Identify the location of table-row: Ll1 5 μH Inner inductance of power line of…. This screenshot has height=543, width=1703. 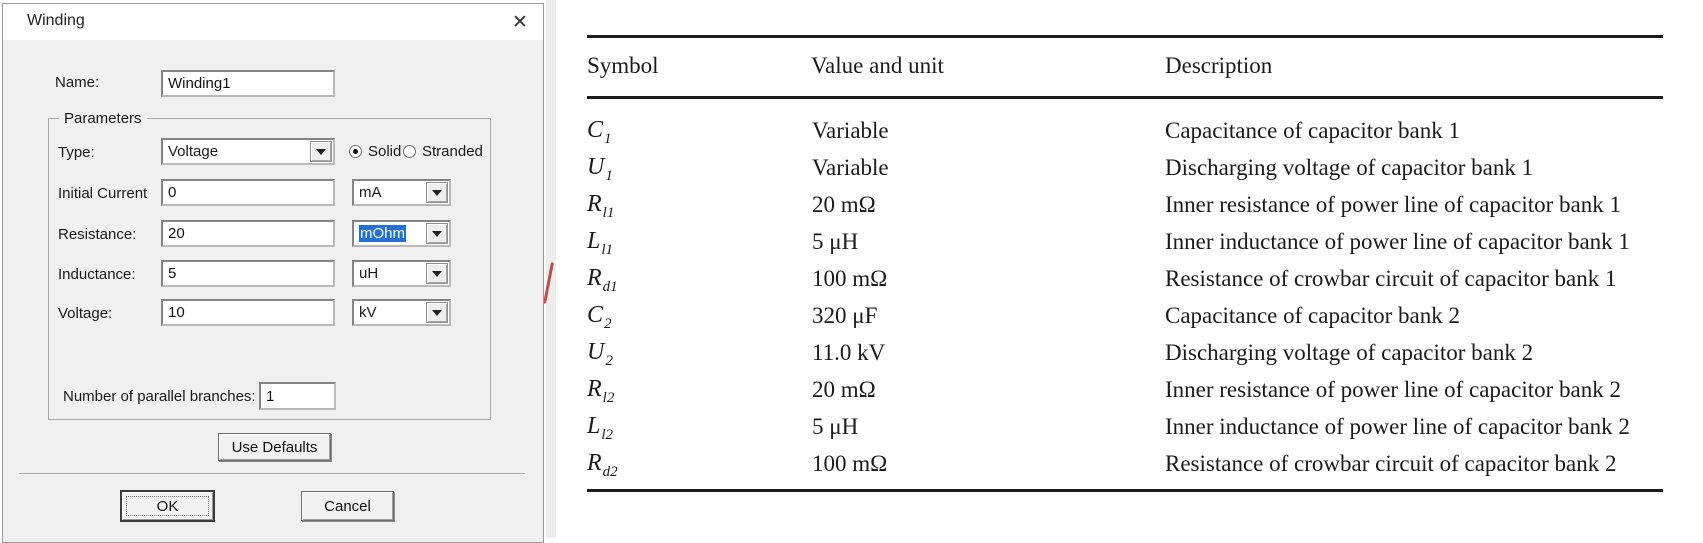
(1142, 241).